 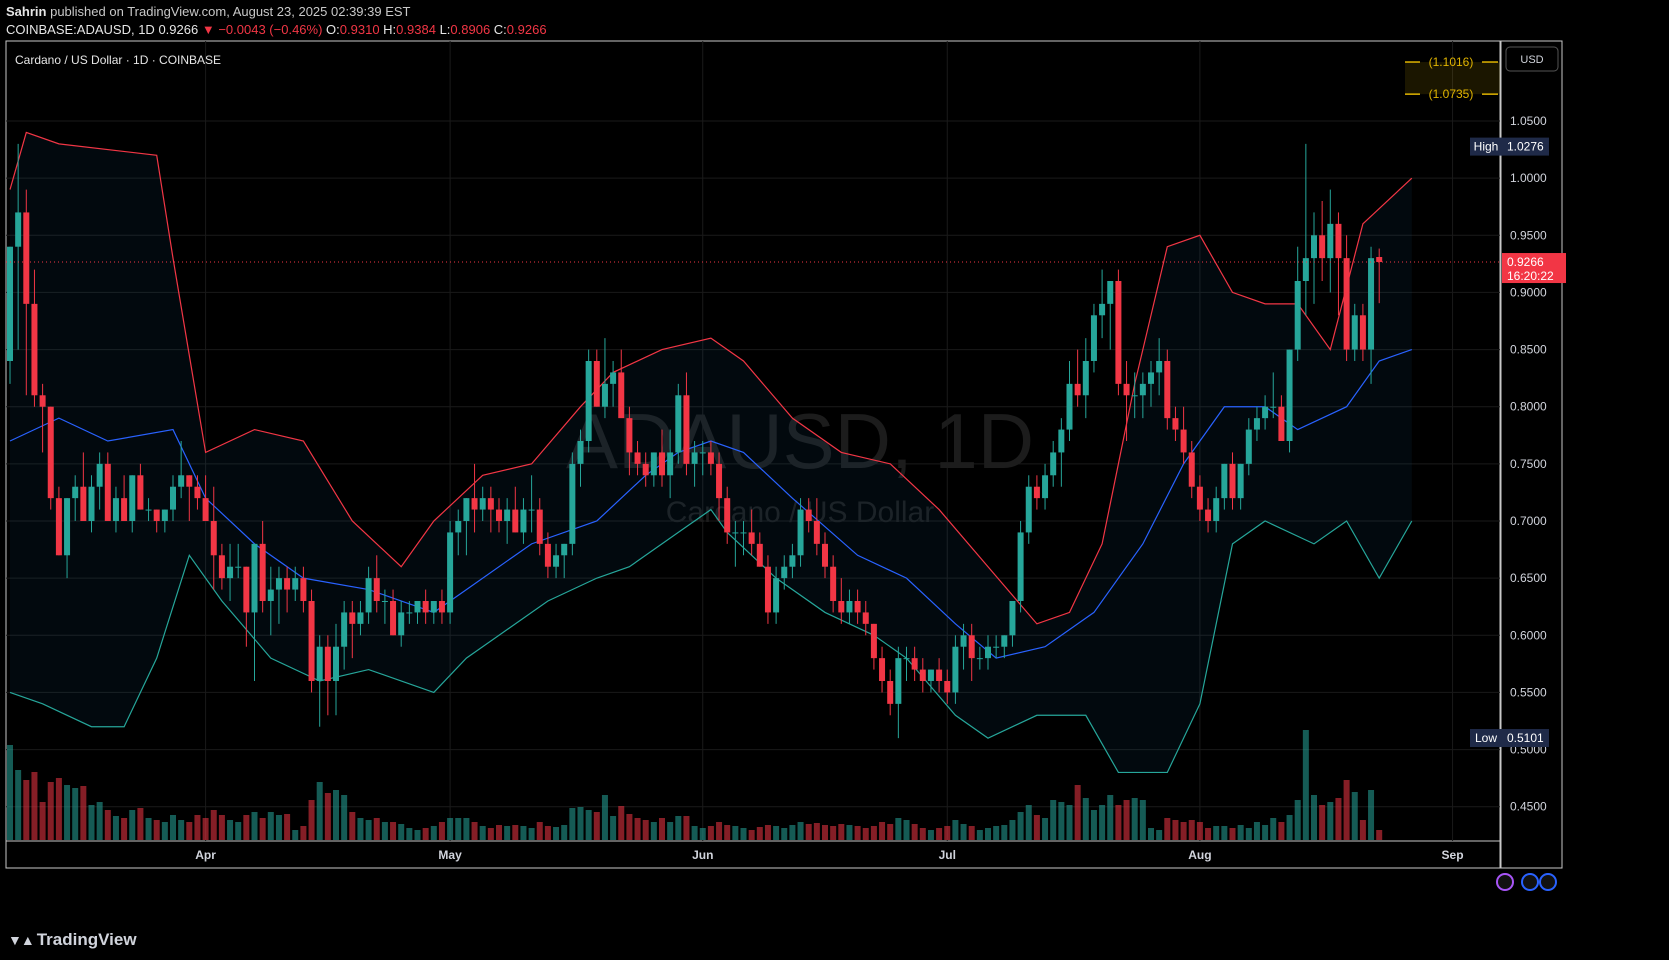 What do you see at coordinates (208, 29) in the screenshot?
I see `down-arrow-icon: ▼` at bounding box center [208, 29].